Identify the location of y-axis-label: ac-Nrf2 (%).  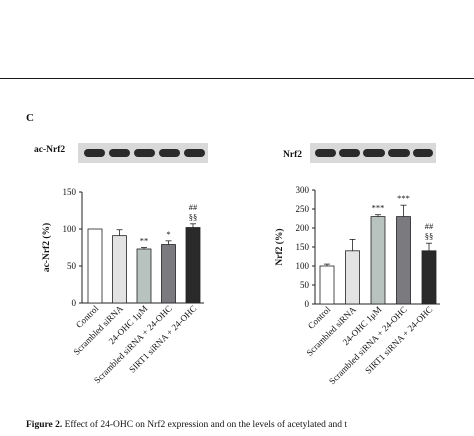
(46, 247).